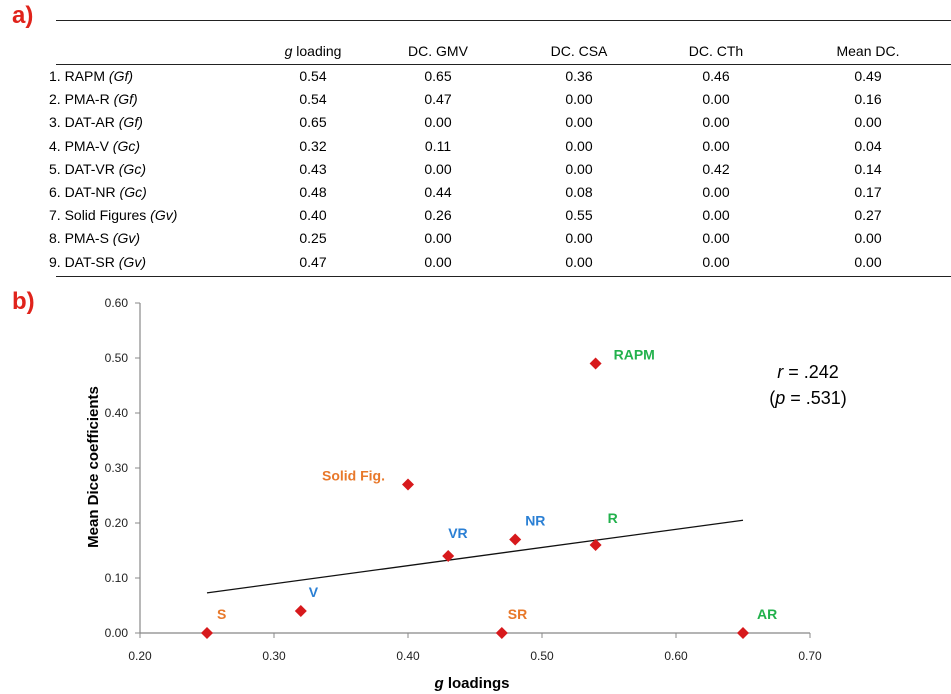  Describe the element at coordinates (579, 51) in the screenshot. I see `column-header: DC. CSA` at that location.